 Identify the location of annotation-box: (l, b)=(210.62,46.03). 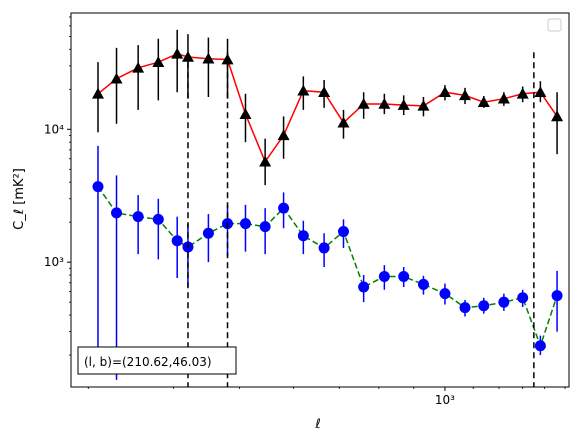
(157, 360).